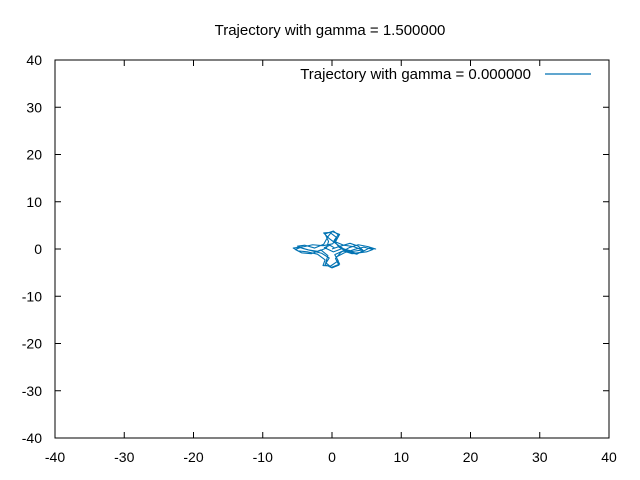 The width and height of the screenshot is (640, 480). Describe the element at coordinates (471, 457) in the screenshot. I see `x-tick-label: 20` at that location.